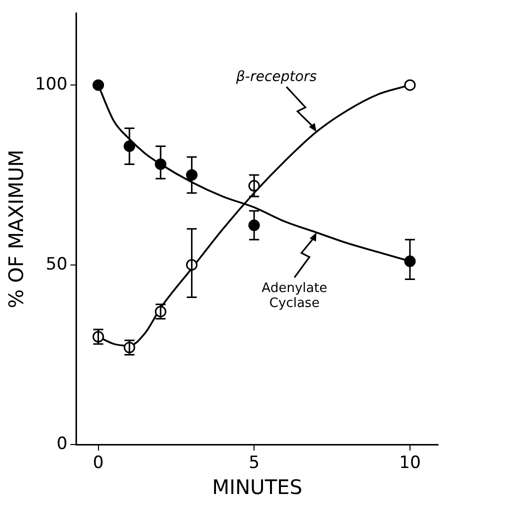  What do you see at coordinates (254, 463) in the screenshot?
I see `x-tick-label: 5` at bounding box center [254, 463].